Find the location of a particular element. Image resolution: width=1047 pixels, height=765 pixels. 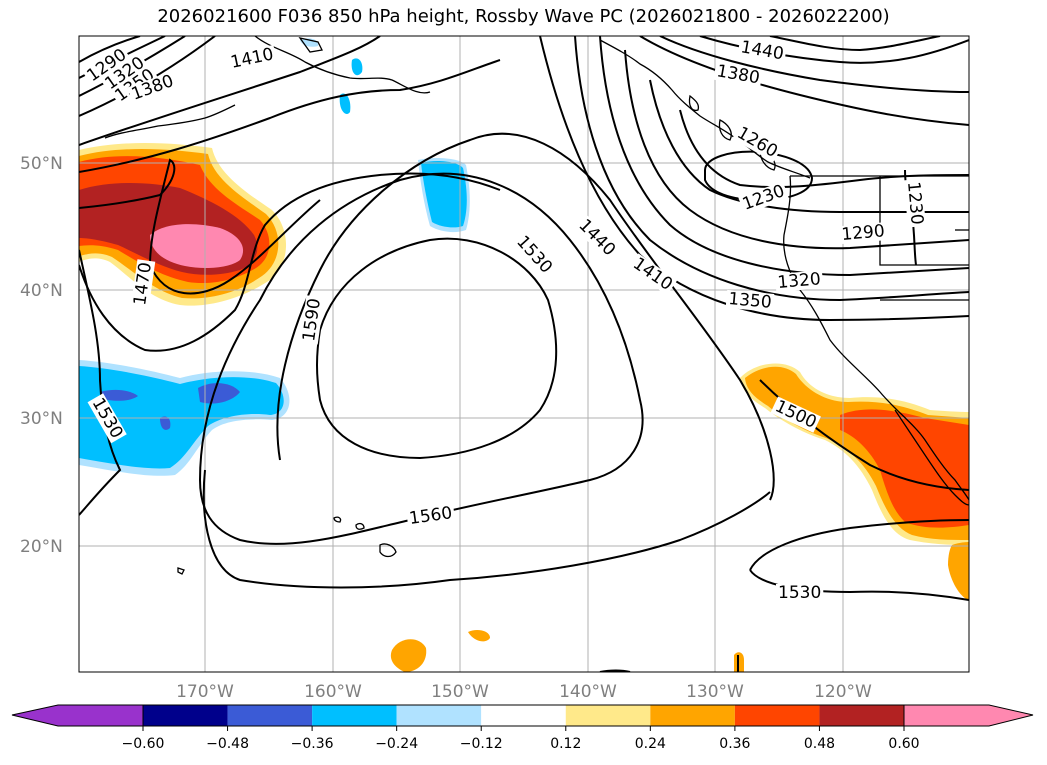

lon-label: 120°W is located at coordinates (843, 692).